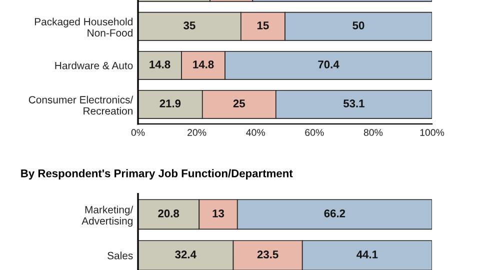 The height and width of the screenshot is (270, 480). Describe the element at coordinates (120, 256) in the screenshot. I see `y-tick-label: Sales` at that location.